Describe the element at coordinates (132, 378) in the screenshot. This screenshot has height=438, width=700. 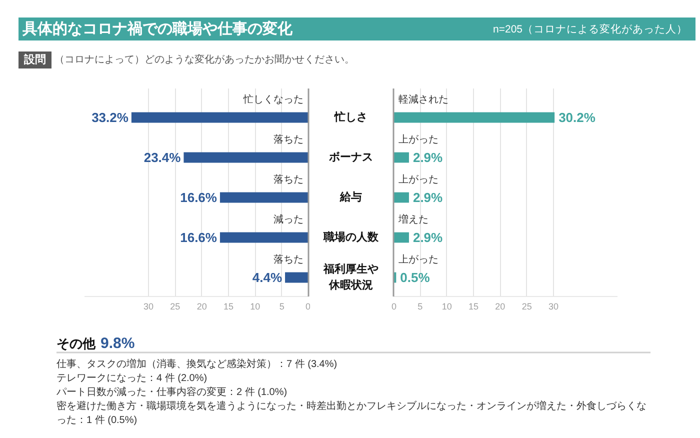
I see `text: テレワークになった：4 件 (2.0%)` at that location.